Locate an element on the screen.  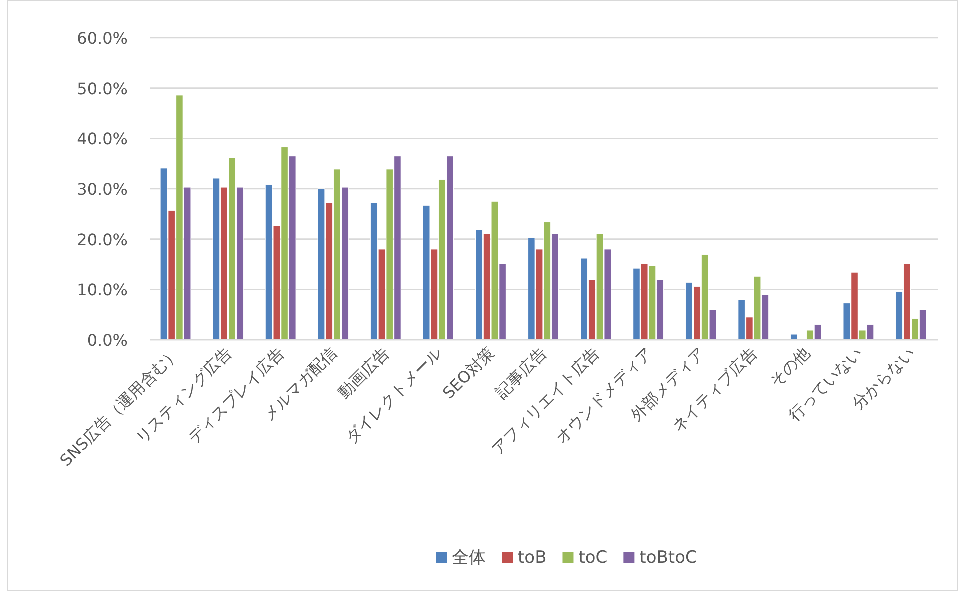
x-tick-label: その他 is located at coordinates (790, 367).